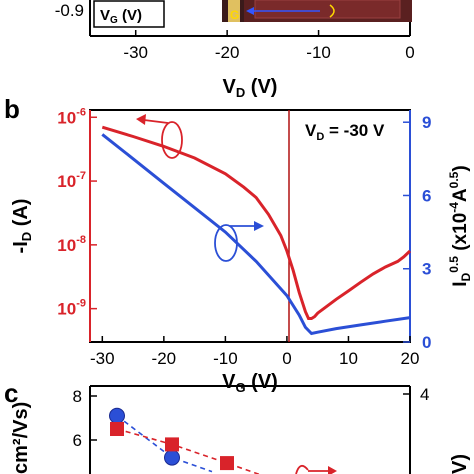 The width and height of the screenshot is (474, 474). I want to click on panel-b-left-ticks: 10⁻⁶ 10⁻⁷ 10⁻⁸ 10⁻⁹, so click(77, 212).